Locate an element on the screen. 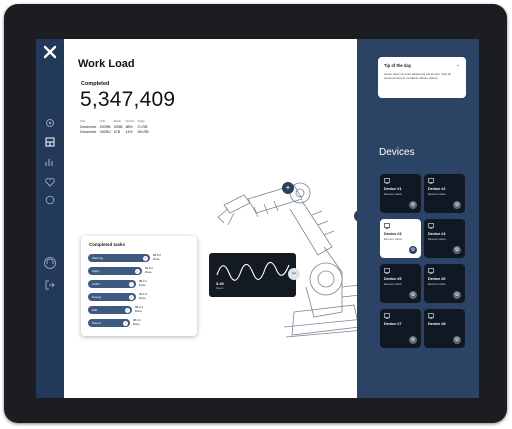 The width and height of the screenshot is (512, 429). stats-header-row: Year Units Month Percent Today is located at coordinates (116, 122).